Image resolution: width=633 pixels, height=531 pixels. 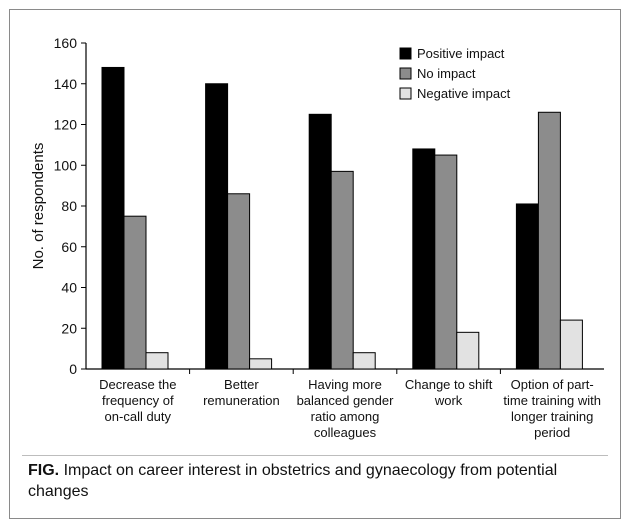 What do you see at coordinates (137, 384) in the screenshot?
I see `x-category-label-line: Decrease the` at bounding box center [137, 384].